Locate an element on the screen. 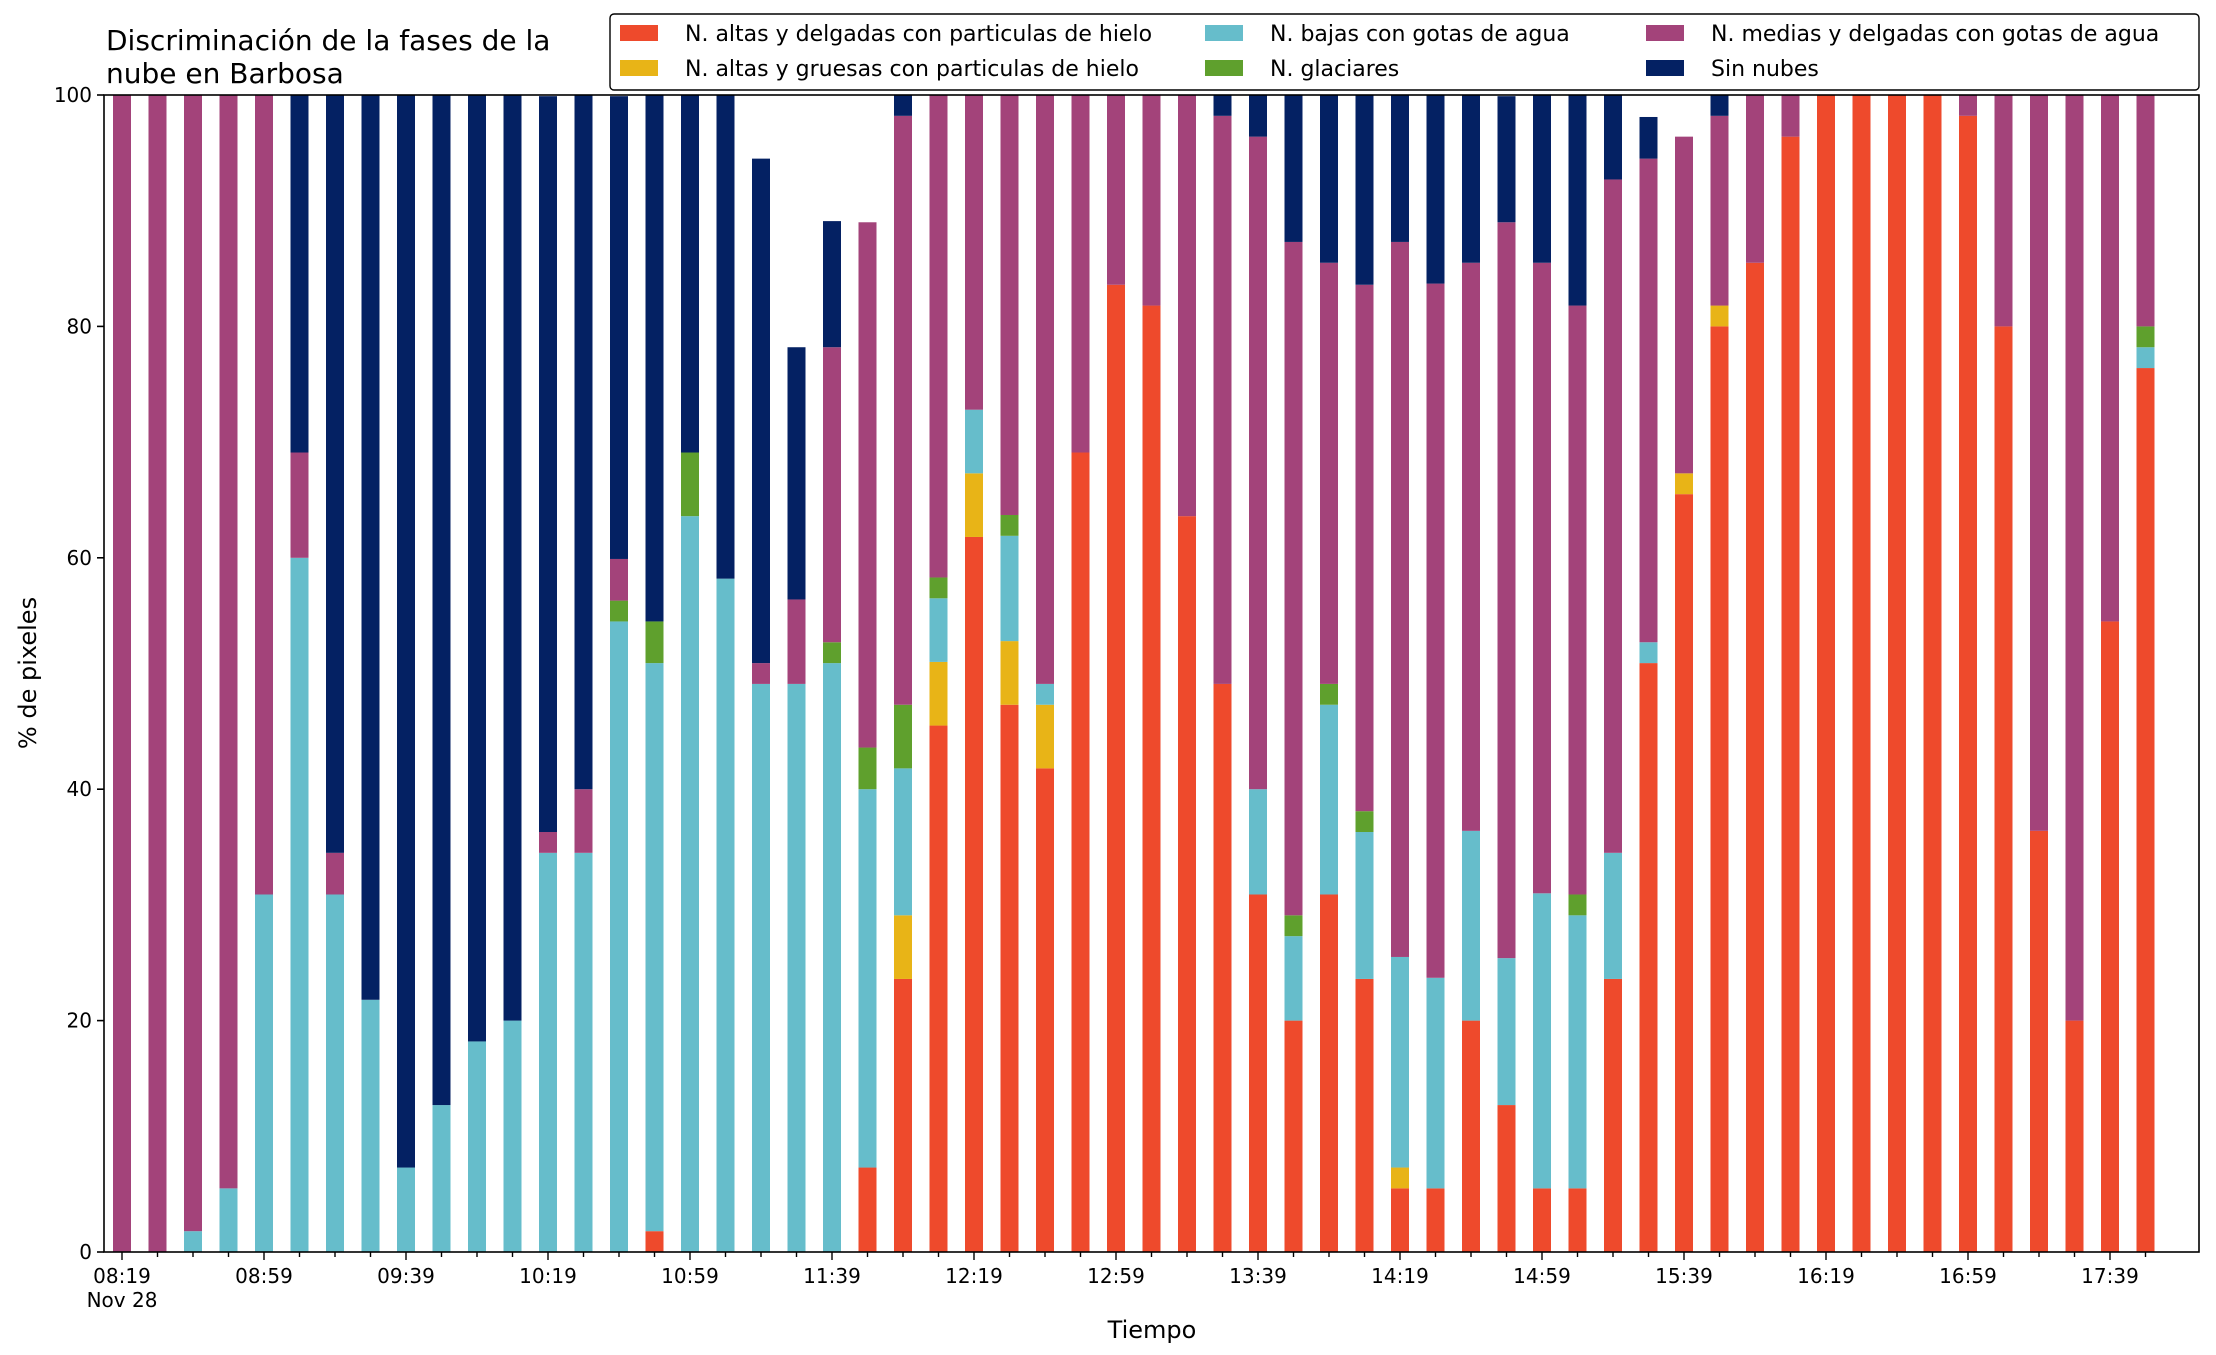  chart-title-line: Discriminación de la fases de la is located at coordinates (328, 40).